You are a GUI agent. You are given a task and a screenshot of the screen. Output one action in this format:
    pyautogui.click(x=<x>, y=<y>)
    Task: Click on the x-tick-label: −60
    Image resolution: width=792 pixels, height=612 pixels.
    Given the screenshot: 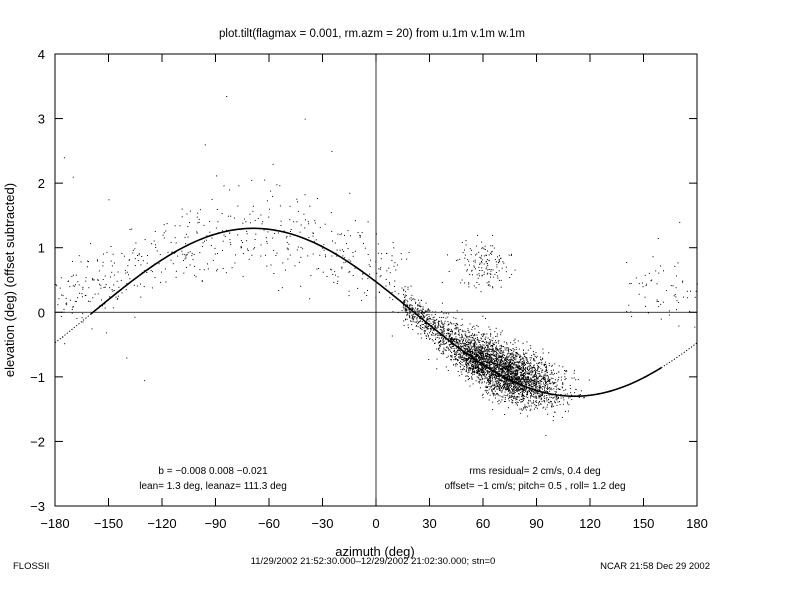 What is the action you would take?
    pyautogui.click(x=269, y=523)
    